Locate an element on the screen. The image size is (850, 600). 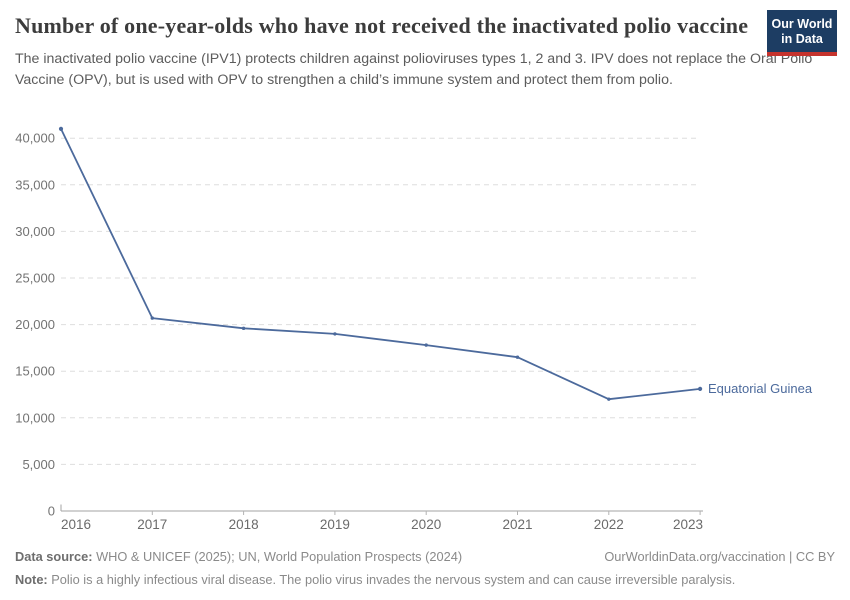
y-tick-label: 10,000 is located at coordinates (35, 417).